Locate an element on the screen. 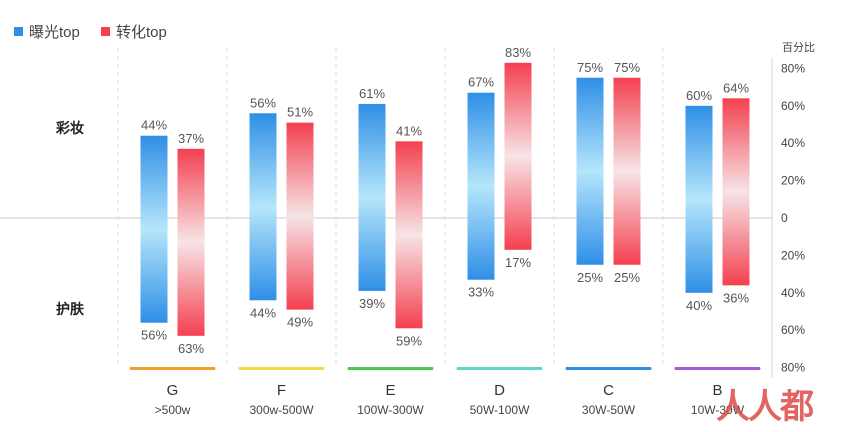 The height and width of the screenshot is (432, 847). bar-exposure-G is located at coordinates (154, 229).